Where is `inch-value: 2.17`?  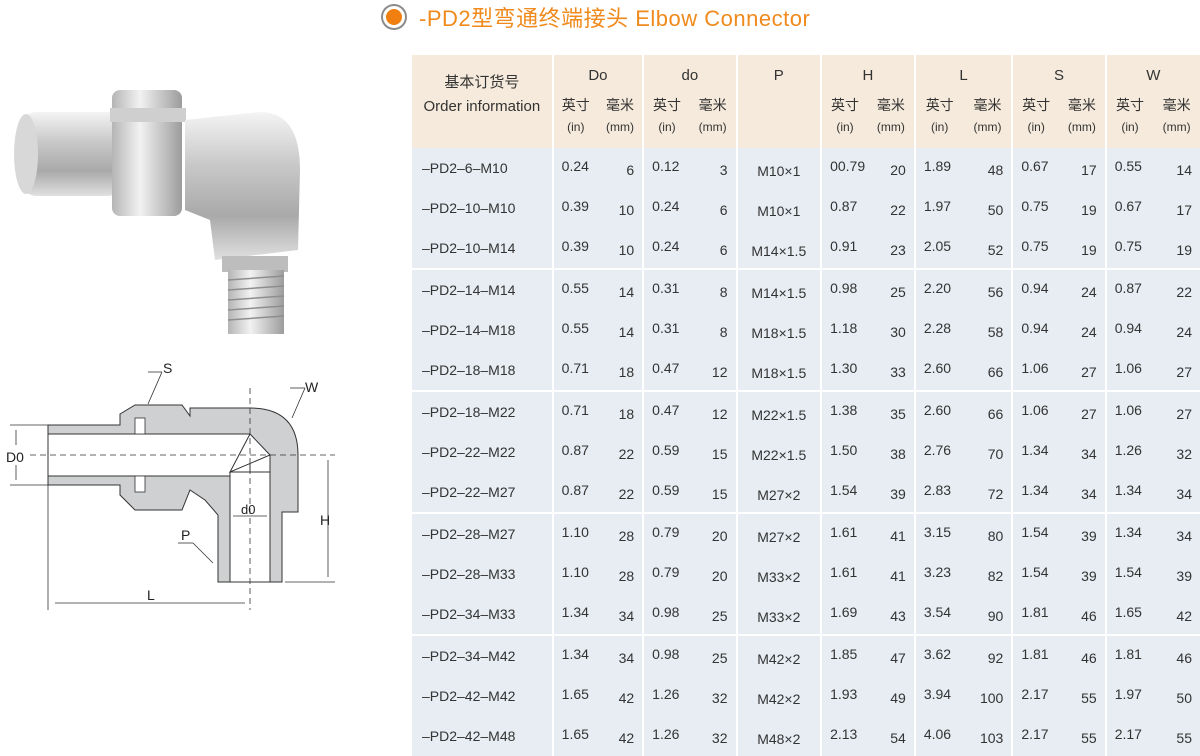 inch-value: 2.17 is located at coordinates (1035, 734).